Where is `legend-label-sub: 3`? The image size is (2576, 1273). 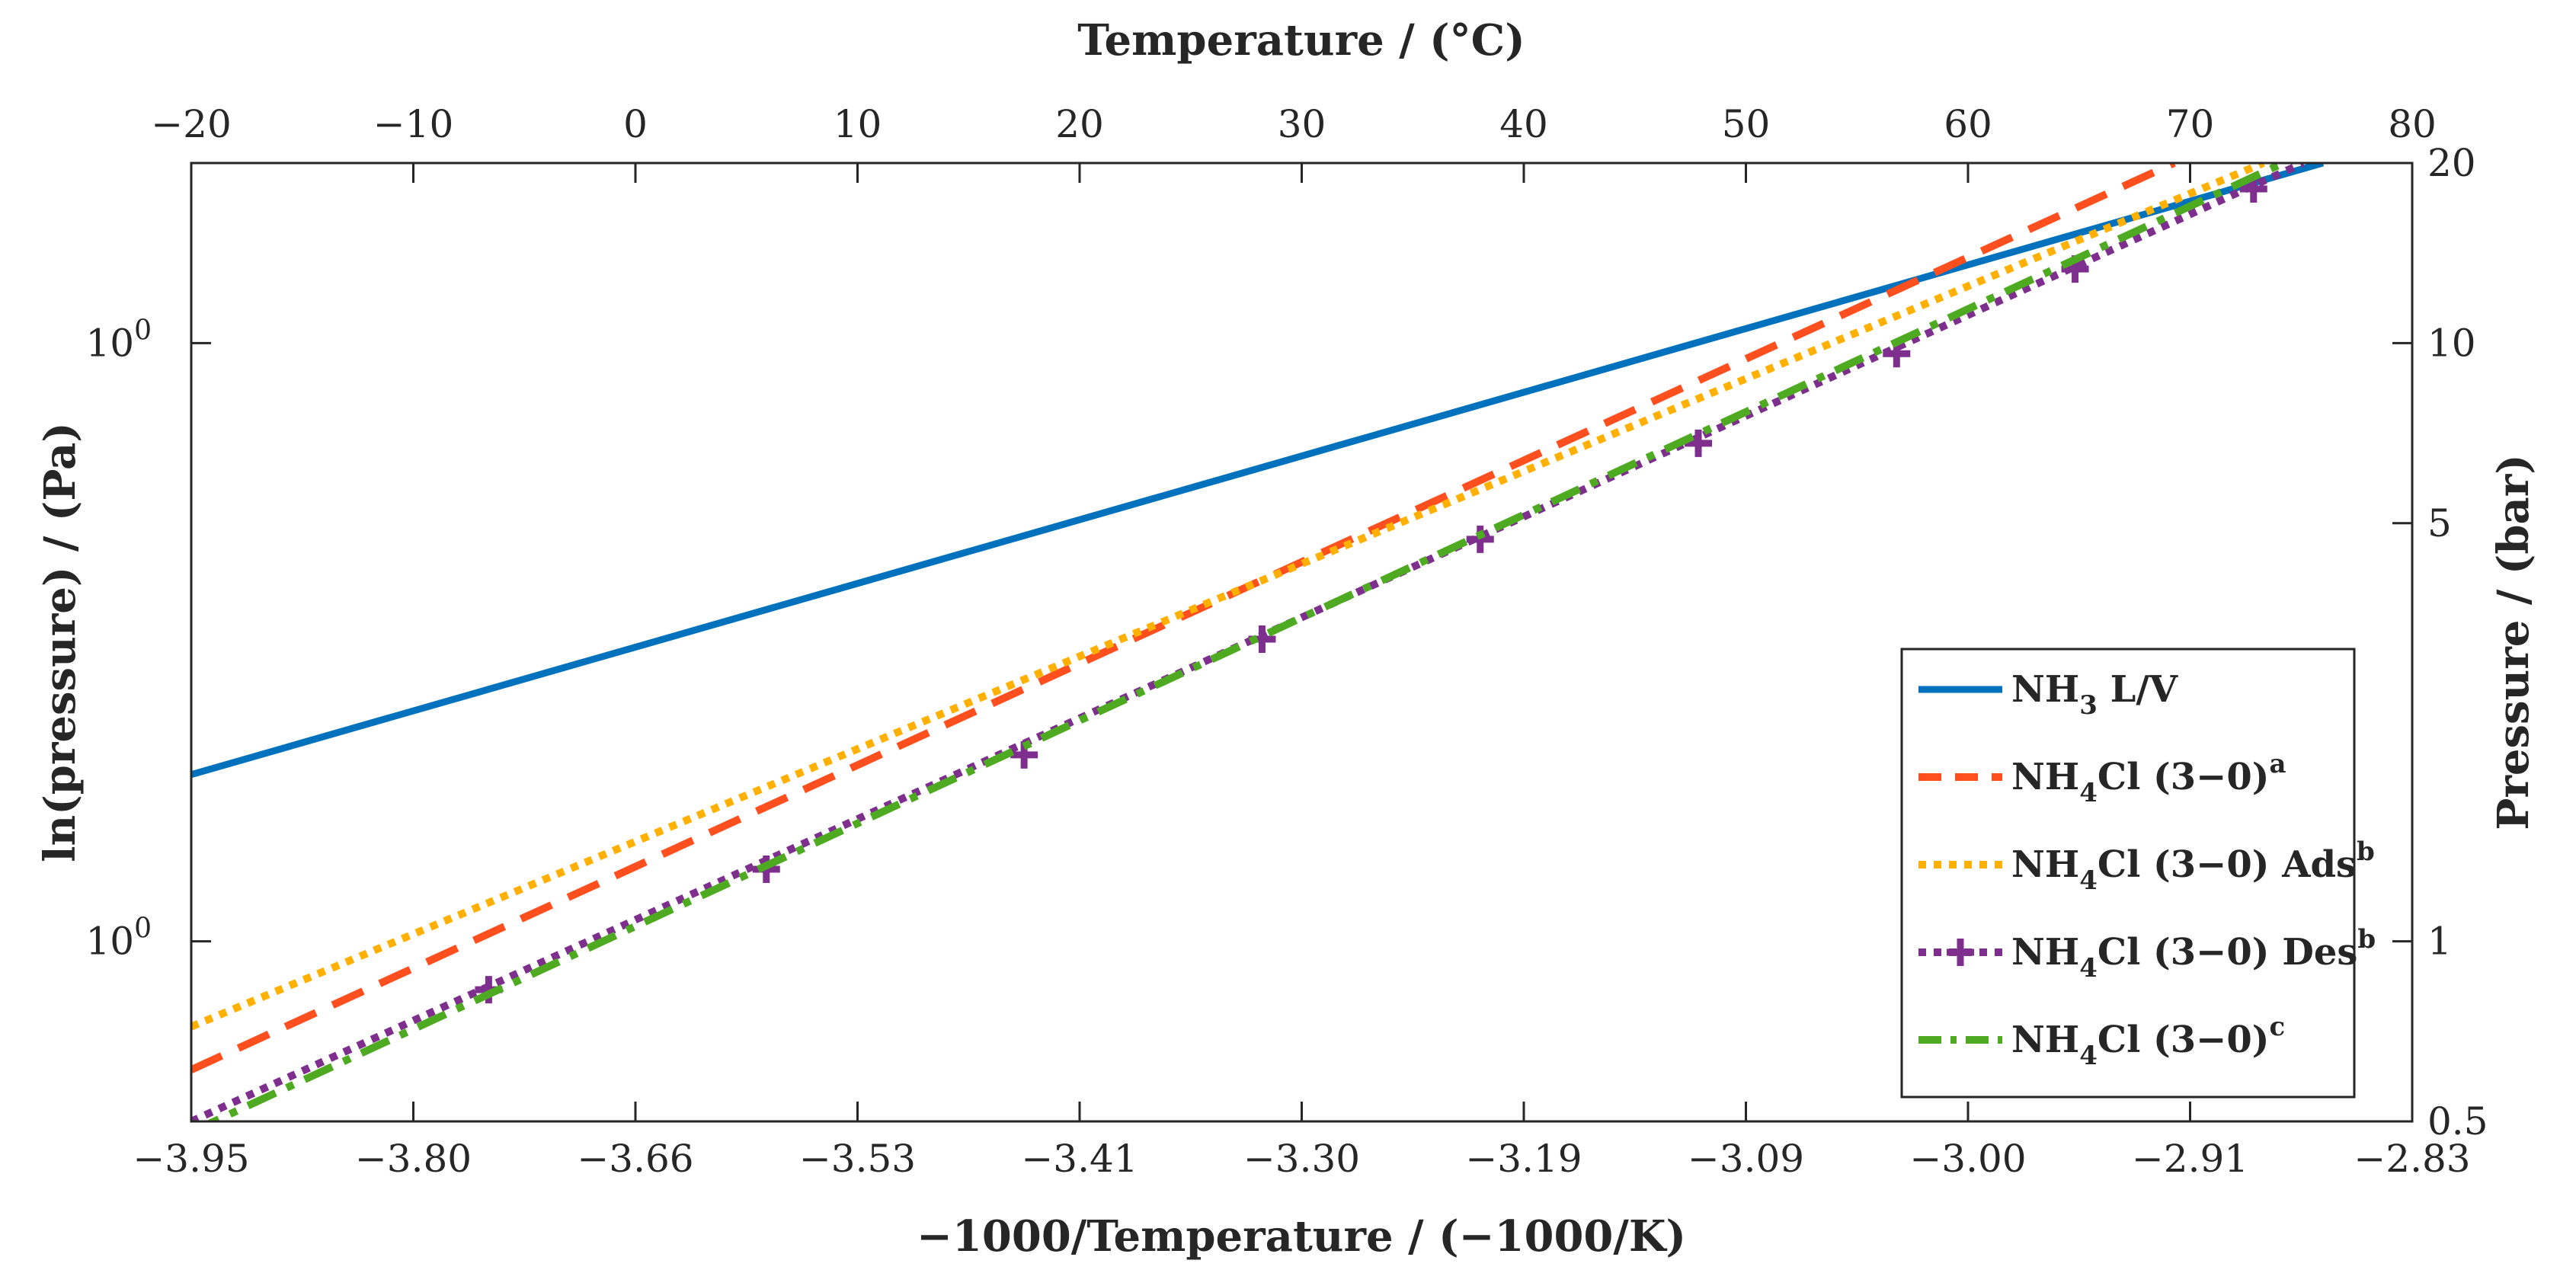 legend-label-sub: 3 is located at coordinates (2088, 705).